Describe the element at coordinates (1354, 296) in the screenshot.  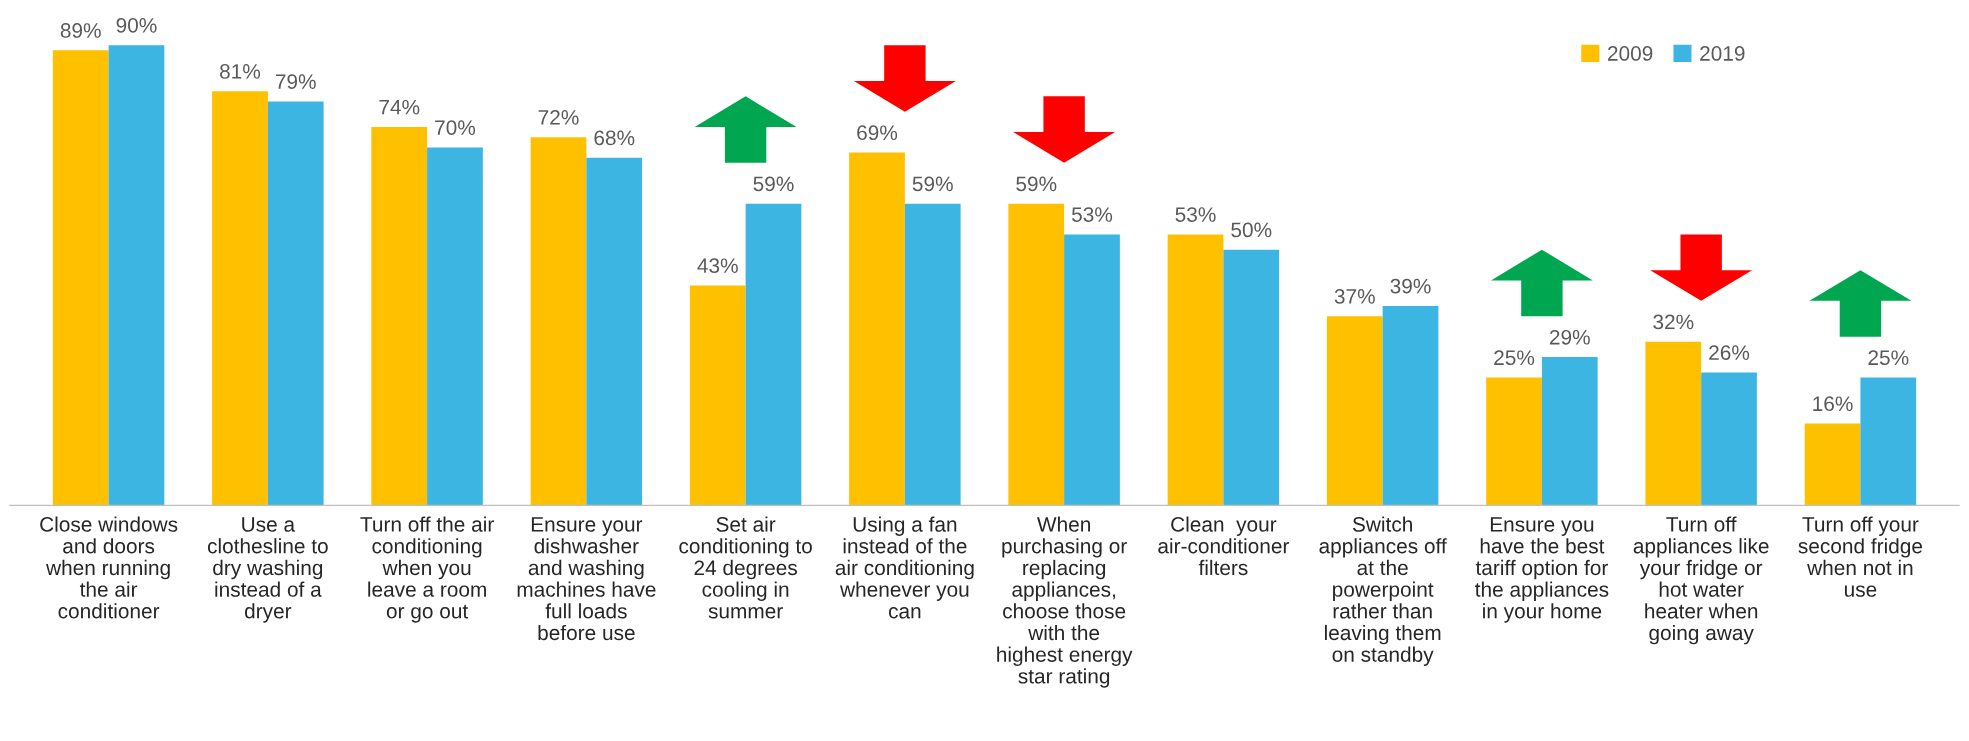
I see `data-label: 37%` at that location.